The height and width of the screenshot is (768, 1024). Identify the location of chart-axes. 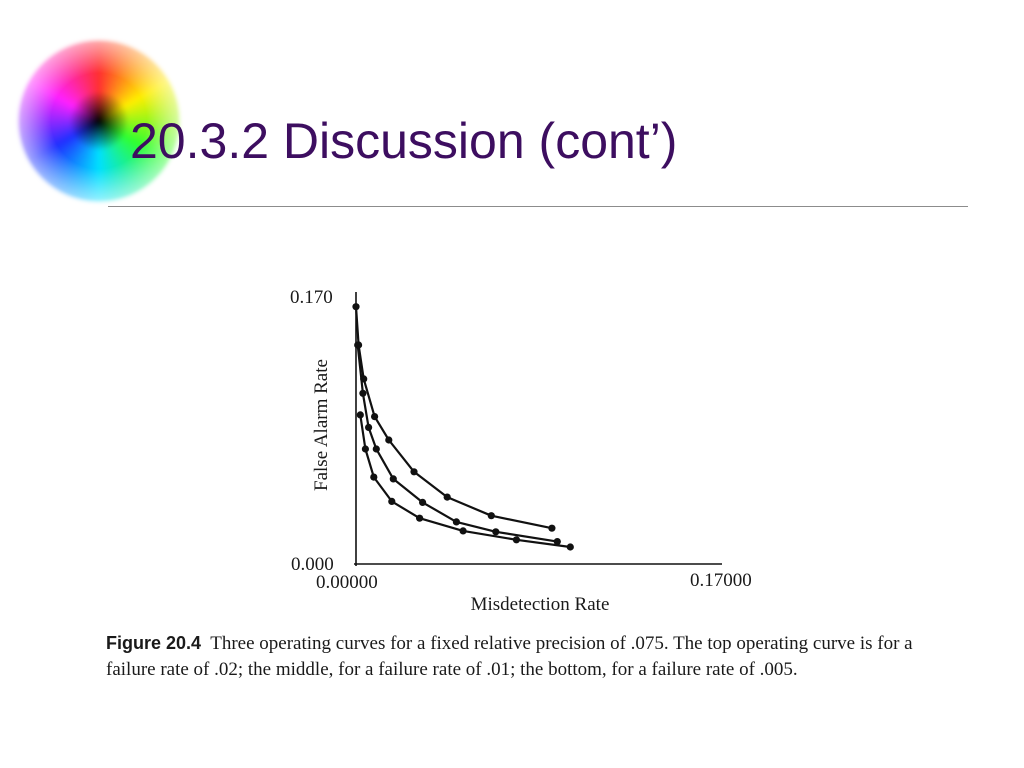
(538, 429).